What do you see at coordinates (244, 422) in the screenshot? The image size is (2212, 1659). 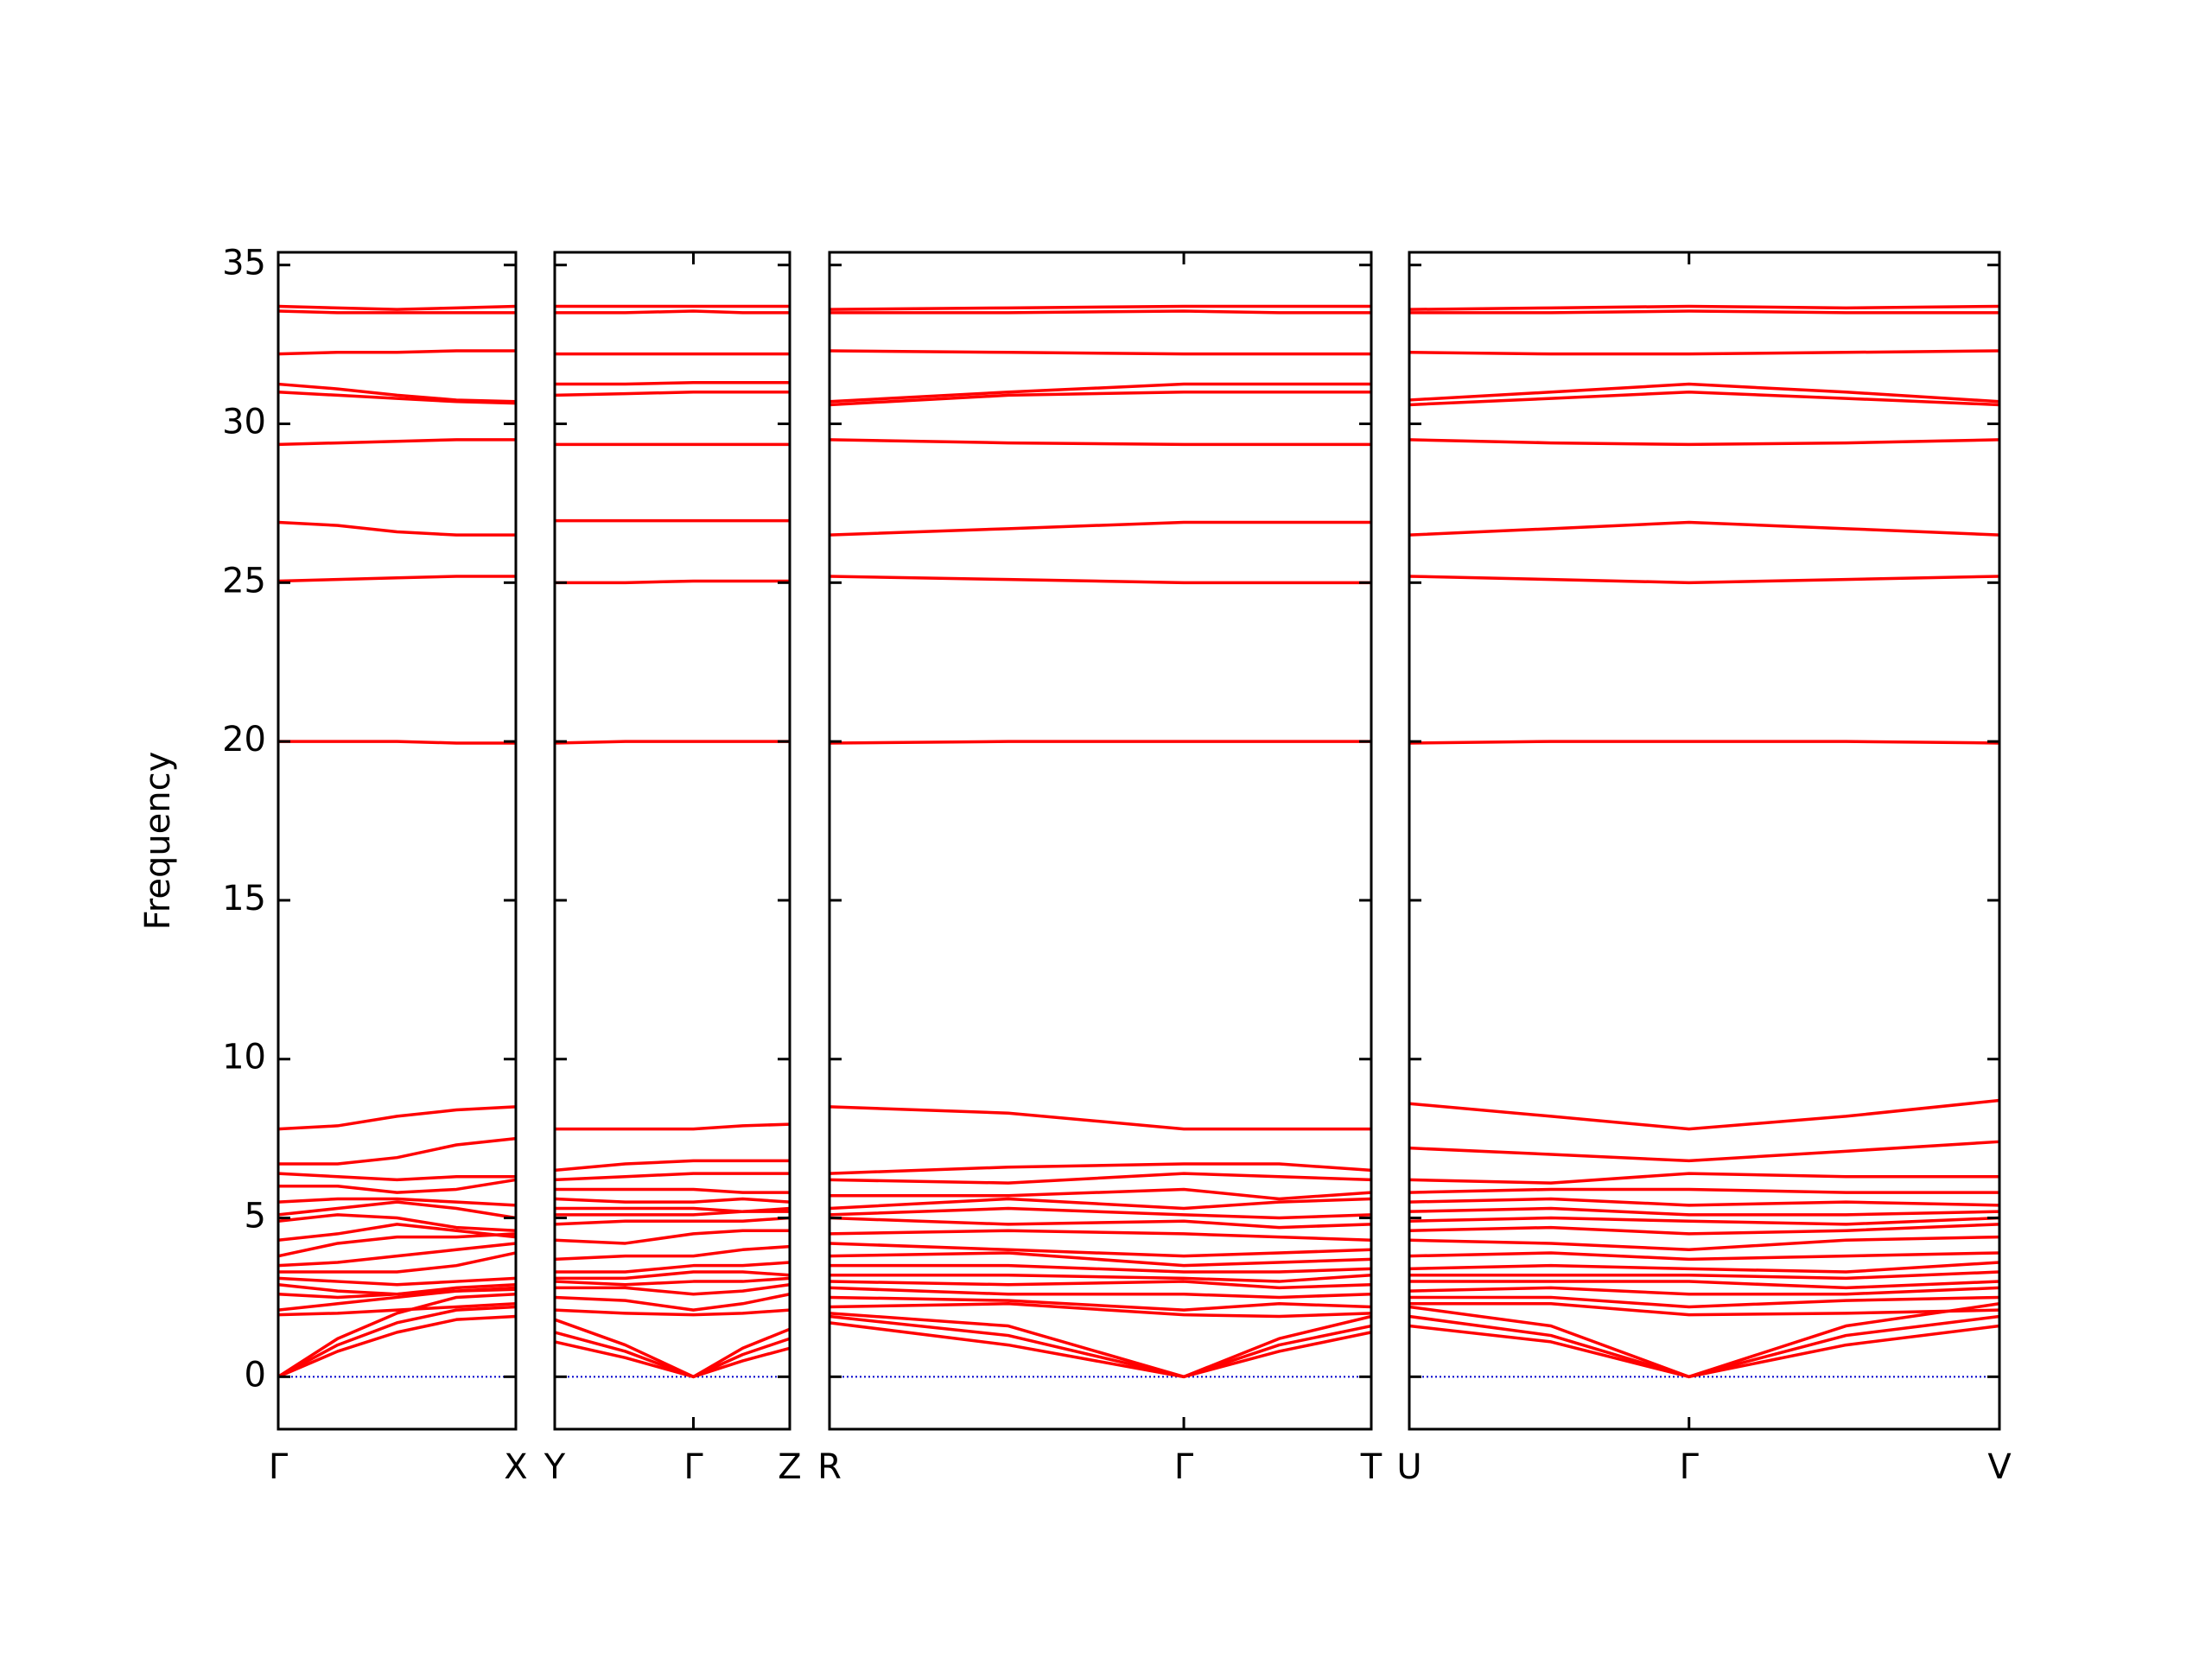 I see `y-tick-label: 30` at bounding box center [244, 422].